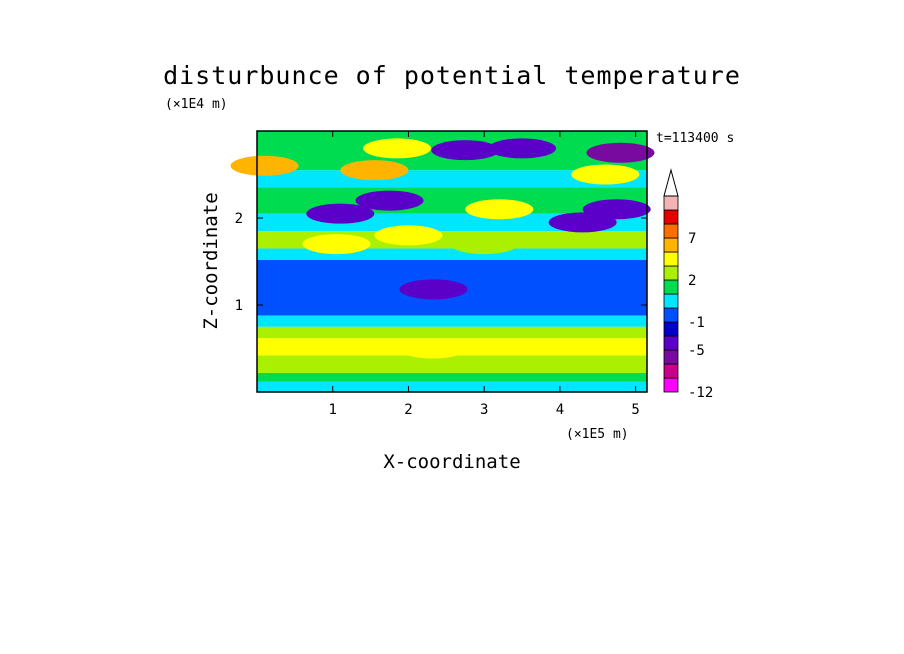  What do you see at coordinates (211, 260) in the screenshot?
I see `y-axis-label: Z-coordinate` at bounding box center [211, 260].